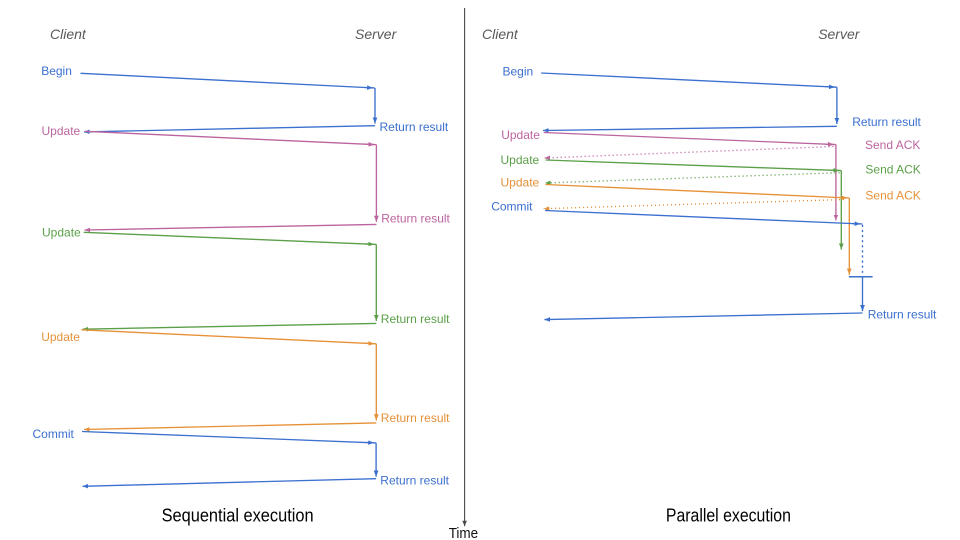 The width and height of the screenshot is (960, 540). What do you see at coordinates (464, 533) in the screenshot?
I see `svg-text: Time` at bounding box center [464, 533].